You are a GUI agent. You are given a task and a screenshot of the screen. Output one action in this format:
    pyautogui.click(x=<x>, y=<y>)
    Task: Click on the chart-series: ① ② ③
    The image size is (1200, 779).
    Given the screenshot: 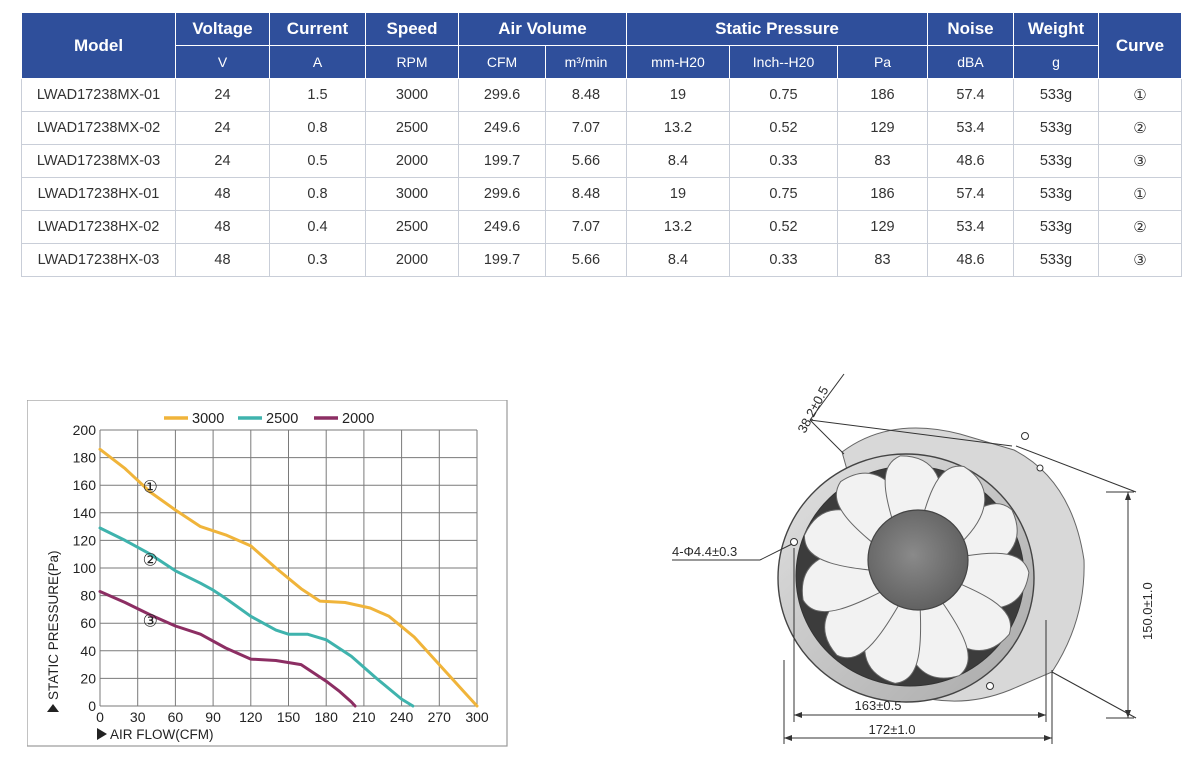 What is the action you would take?
    pyautogui.click(x=288, y=577)
    